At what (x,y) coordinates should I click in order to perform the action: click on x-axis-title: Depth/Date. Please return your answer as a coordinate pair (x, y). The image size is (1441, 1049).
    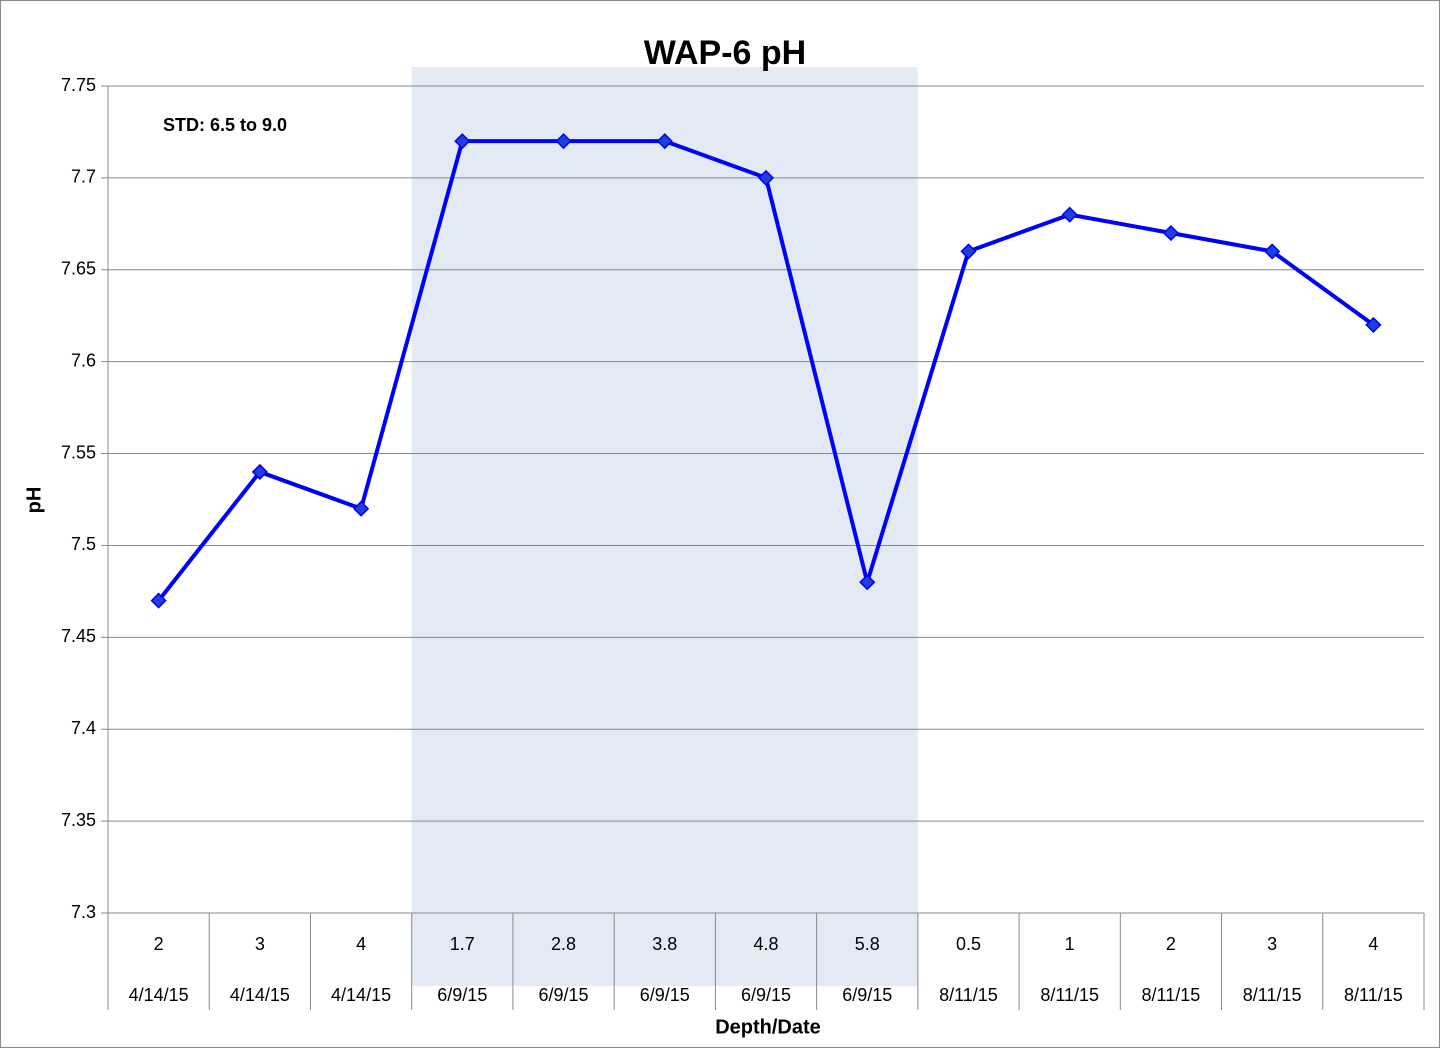
    Looking at the image, I should click on (768, 1027).